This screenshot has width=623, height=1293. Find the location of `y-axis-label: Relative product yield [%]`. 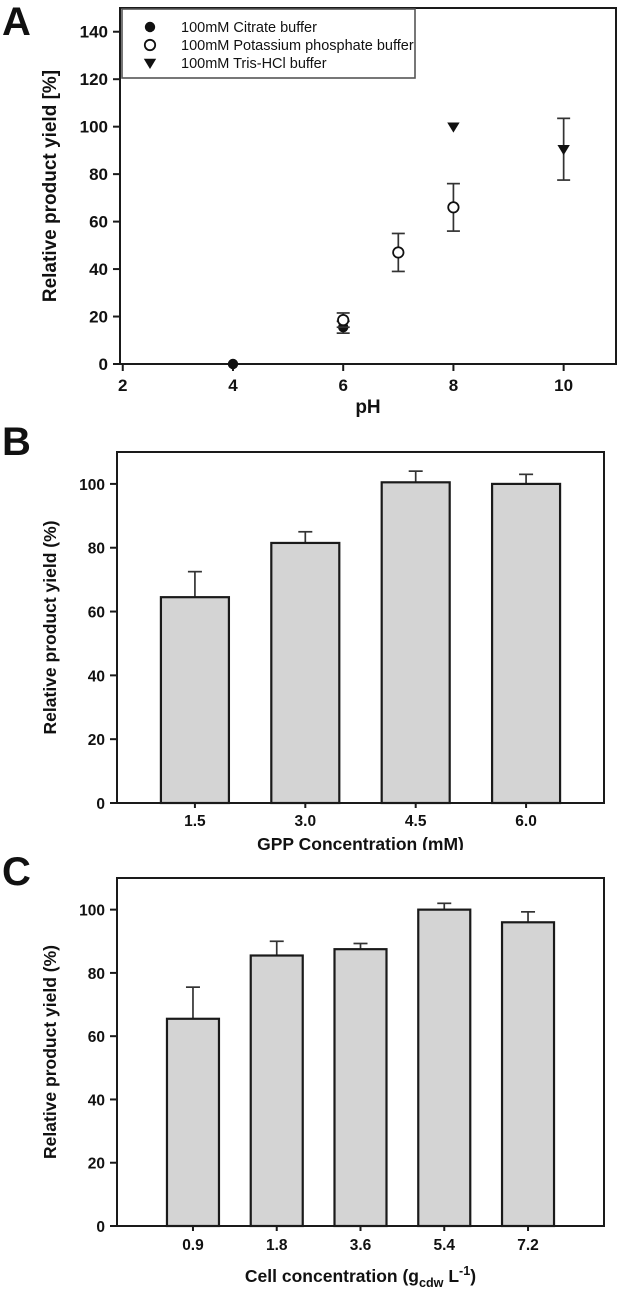

y-axis-label: Relative product yield [%] is located at coordinates (50, 186).